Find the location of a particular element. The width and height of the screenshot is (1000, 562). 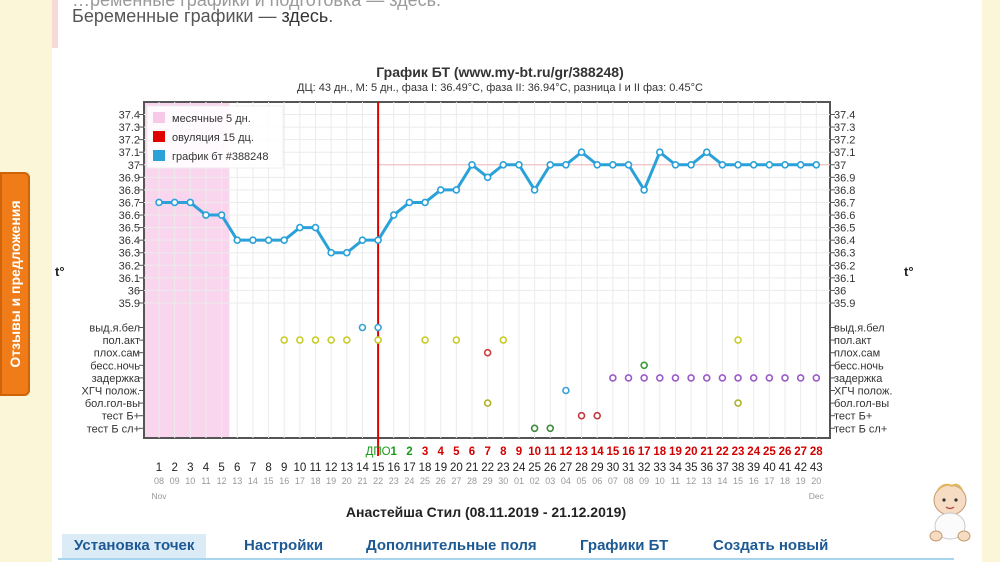

baby-mascot-icon is located at coordinates (950, 512).